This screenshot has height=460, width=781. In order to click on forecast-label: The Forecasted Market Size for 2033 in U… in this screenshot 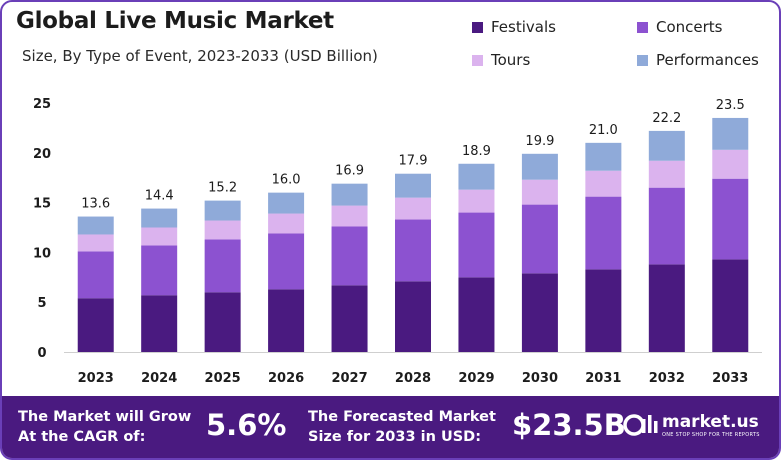, I will do `click(402, 427)`.